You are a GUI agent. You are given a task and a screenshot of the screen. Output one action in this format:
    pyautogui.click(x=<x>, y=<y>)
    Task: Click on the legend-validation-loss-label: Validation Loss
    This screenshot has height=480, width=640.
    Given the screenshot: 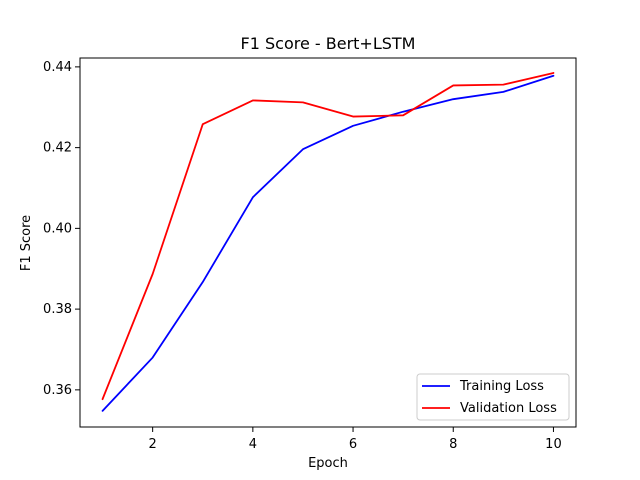 What is the action you would take?
    pyautogui.click(x=508, y=408)
    